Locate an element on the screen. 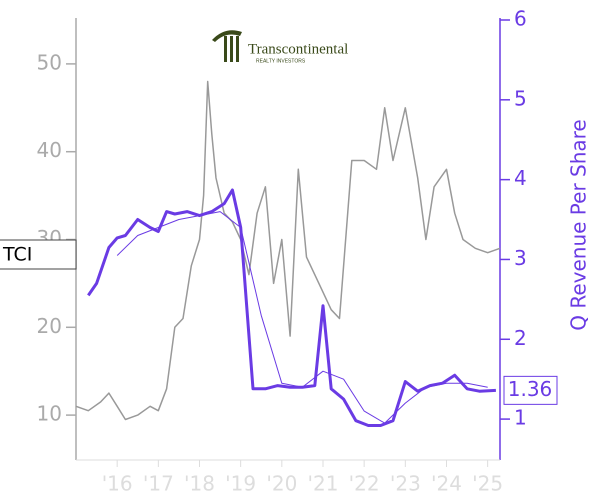 Image resolution: width=600 pixels, height=500 pixels. y2-tick-label: 5 is located at coordinates (520, 98).